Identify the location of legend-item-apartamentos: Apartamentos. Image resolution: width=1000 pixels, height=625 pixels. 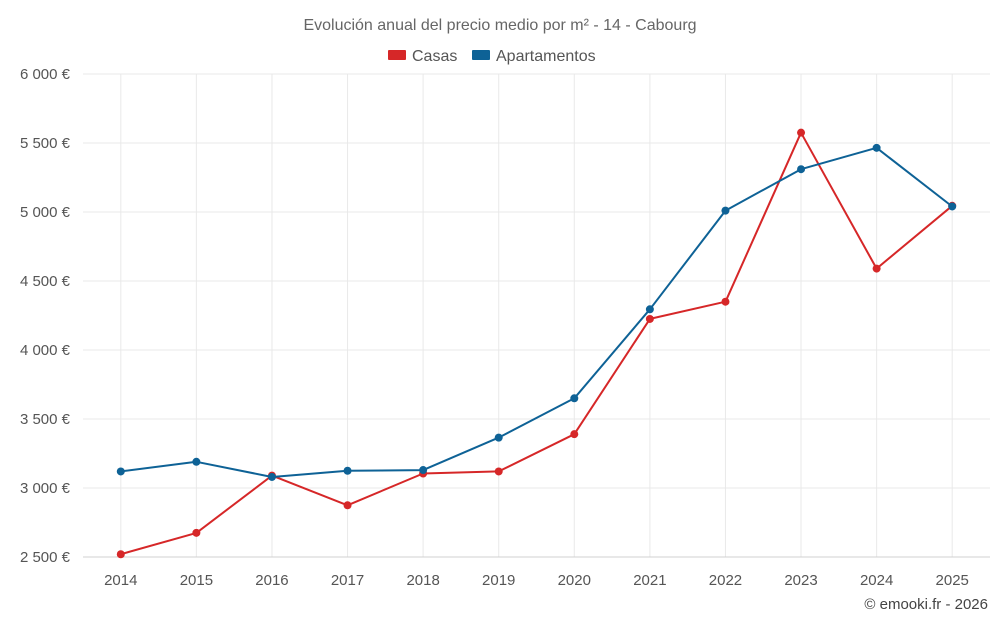
(534, 56).